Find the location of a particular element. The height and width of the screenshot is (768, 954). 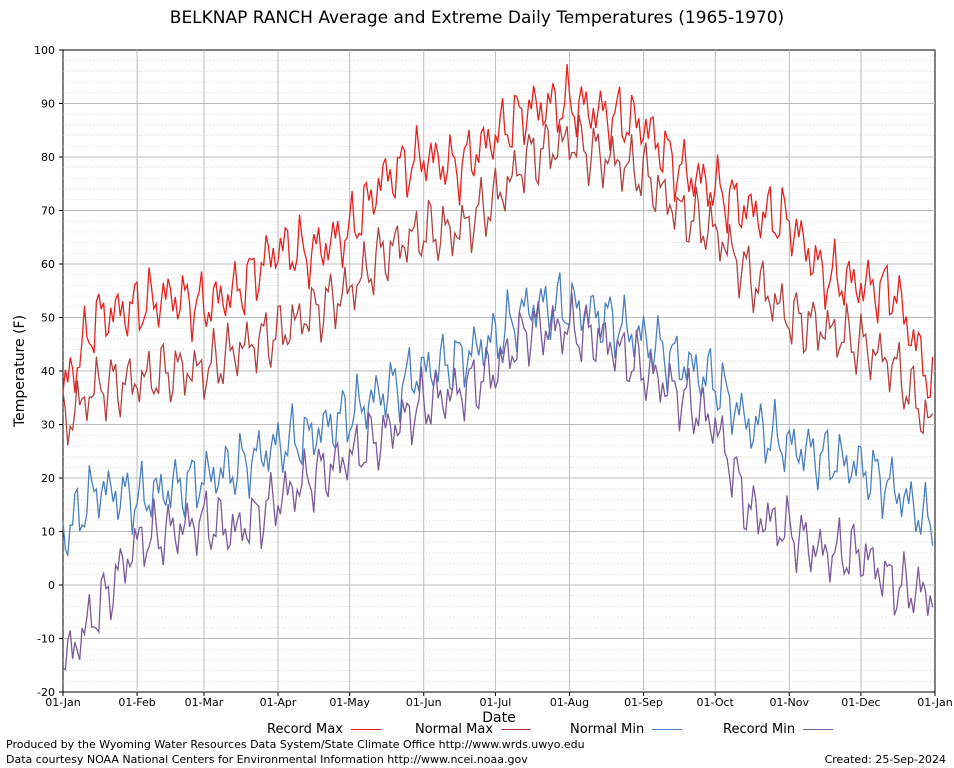

x-tick-label: 01-Aug is located at coordinates (569, 702).